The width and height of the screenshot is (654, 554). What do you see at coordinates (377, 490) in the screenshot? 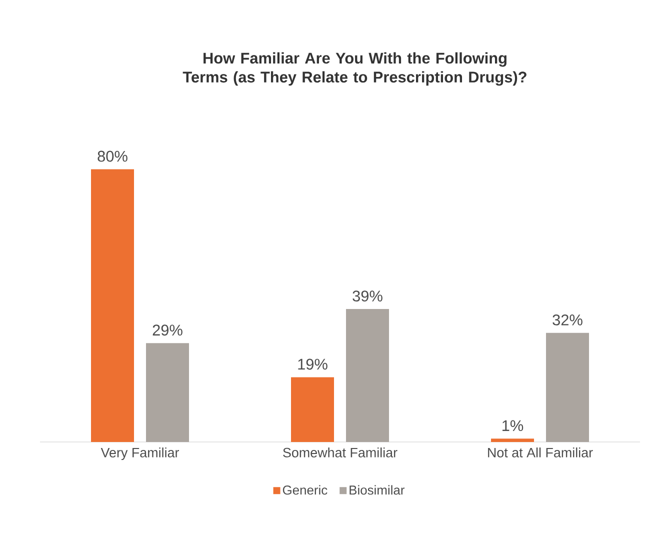
I see `legend-label: Biosimilar` at bounding box center [377, 490].